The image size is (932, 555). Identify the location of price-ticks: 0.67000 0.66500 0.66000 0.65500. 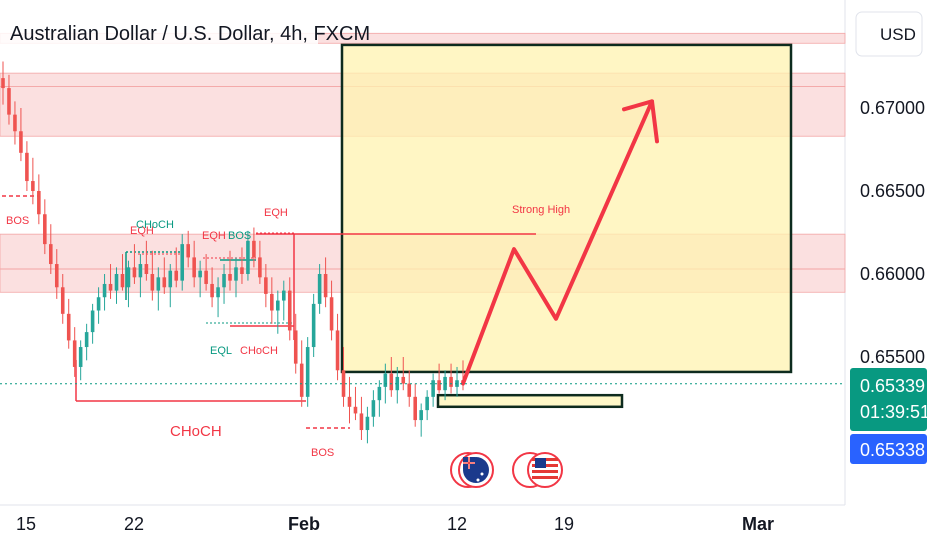
(892, 232).